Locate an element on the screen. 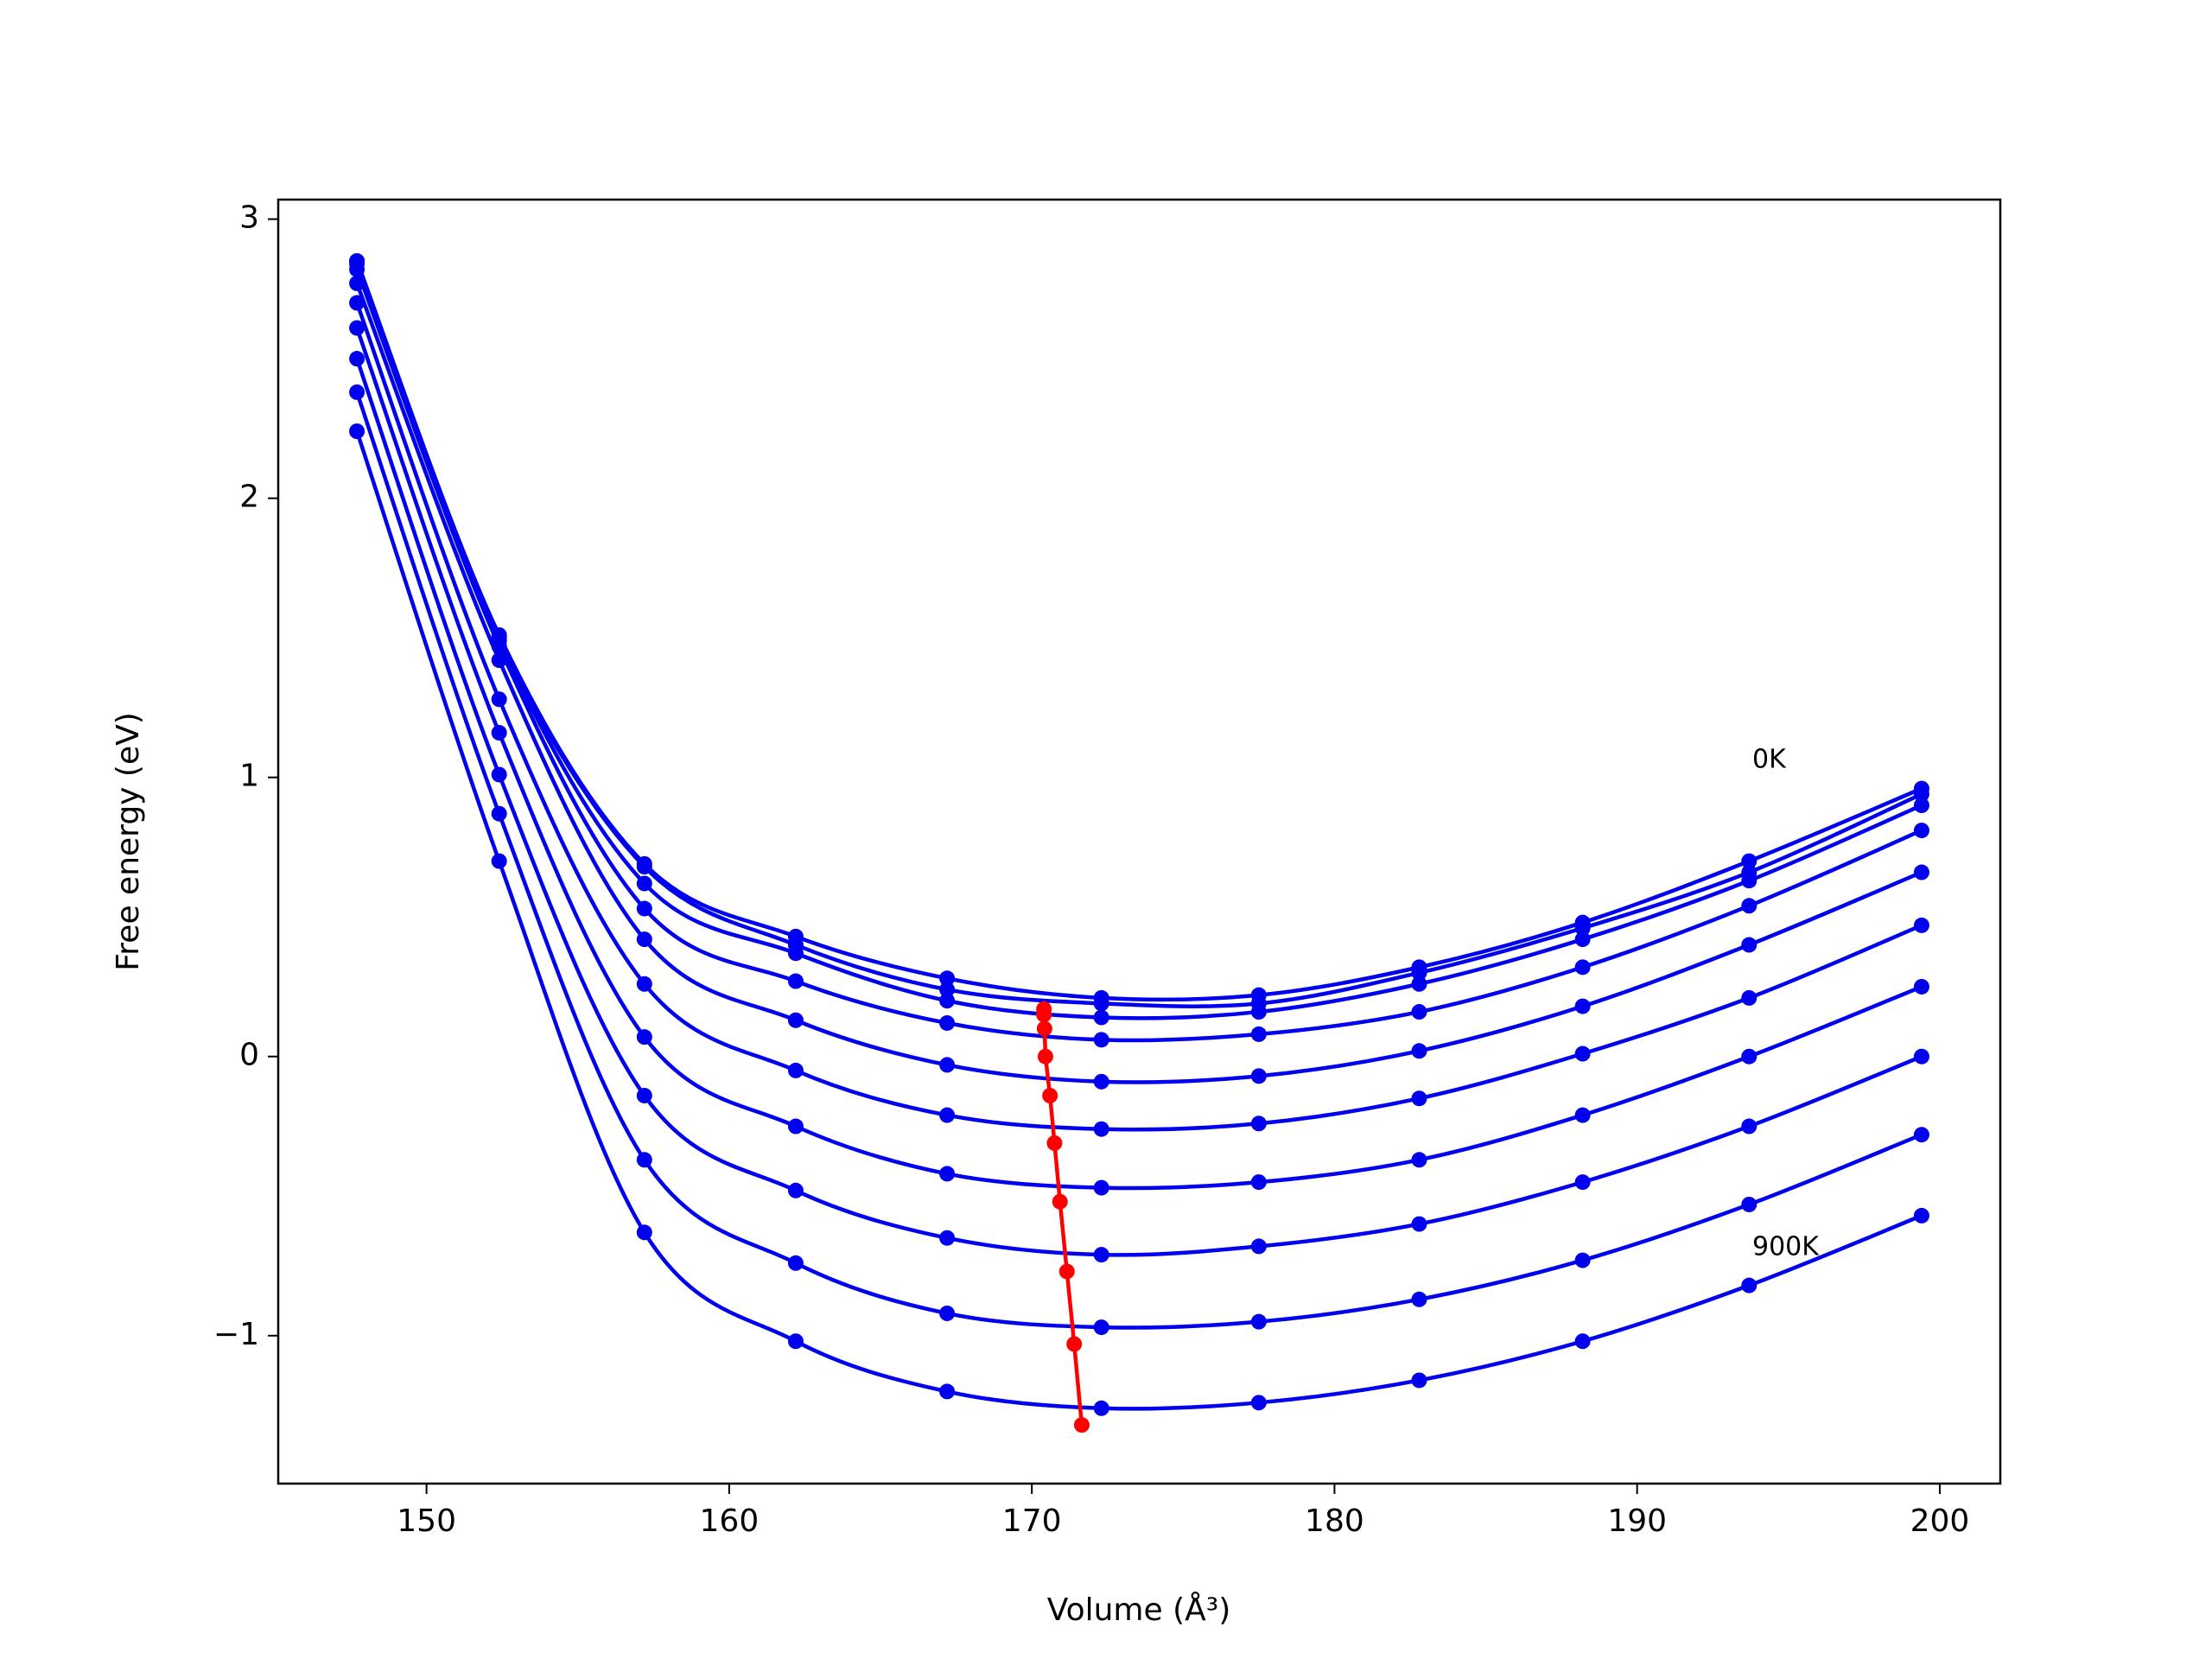 Image resolution: width=2212 pixels, height=1659 pixels. annotation: 900K is located at coordinates (1786, 1247).